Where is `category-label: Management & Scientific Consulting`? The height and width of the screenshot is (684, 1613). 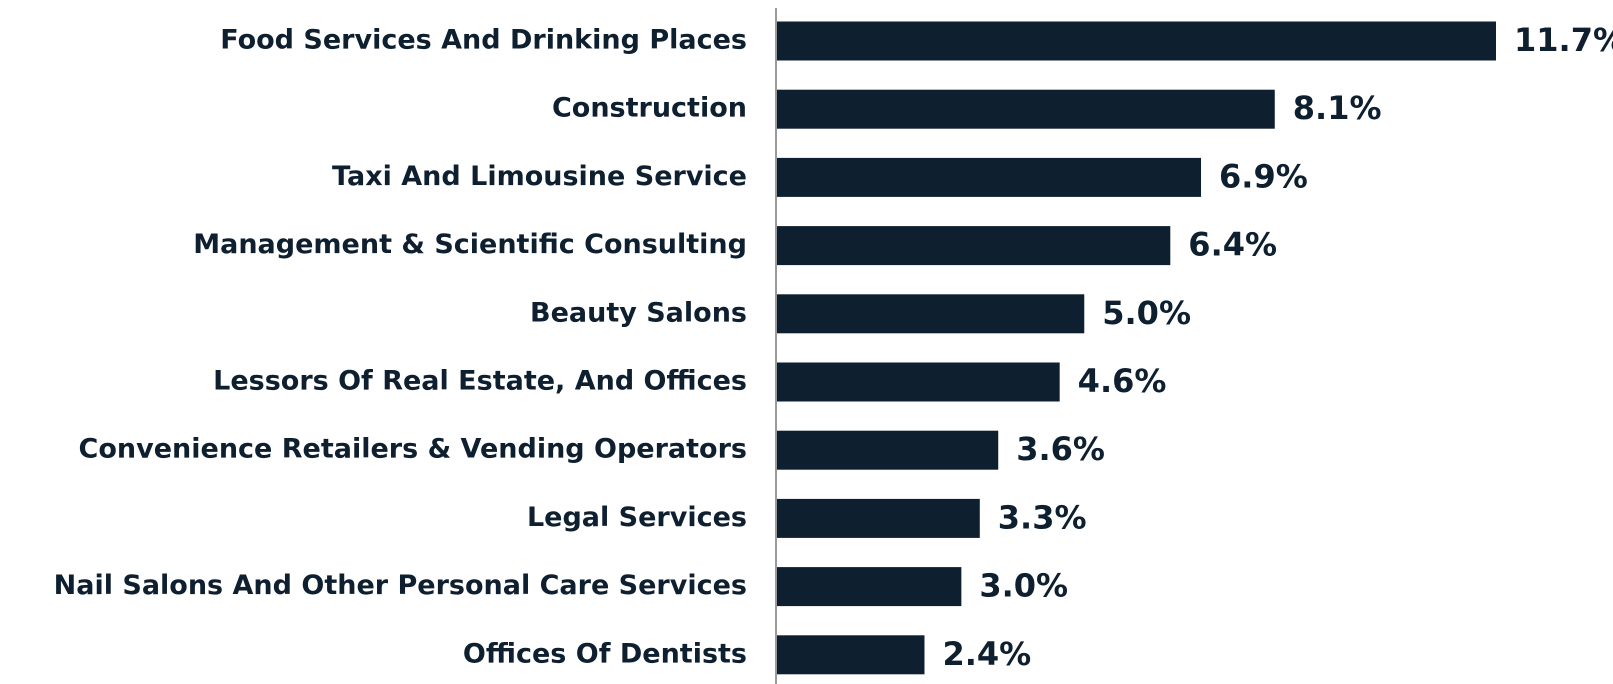
category-label: Management & Scientific Consulting is located at coordinates (470, 244).